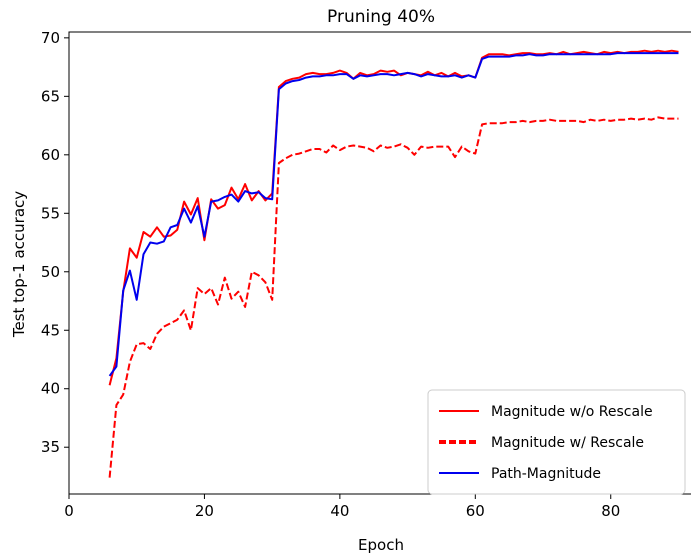  I want to click on x-tick-label: 80, so click(610, 511).